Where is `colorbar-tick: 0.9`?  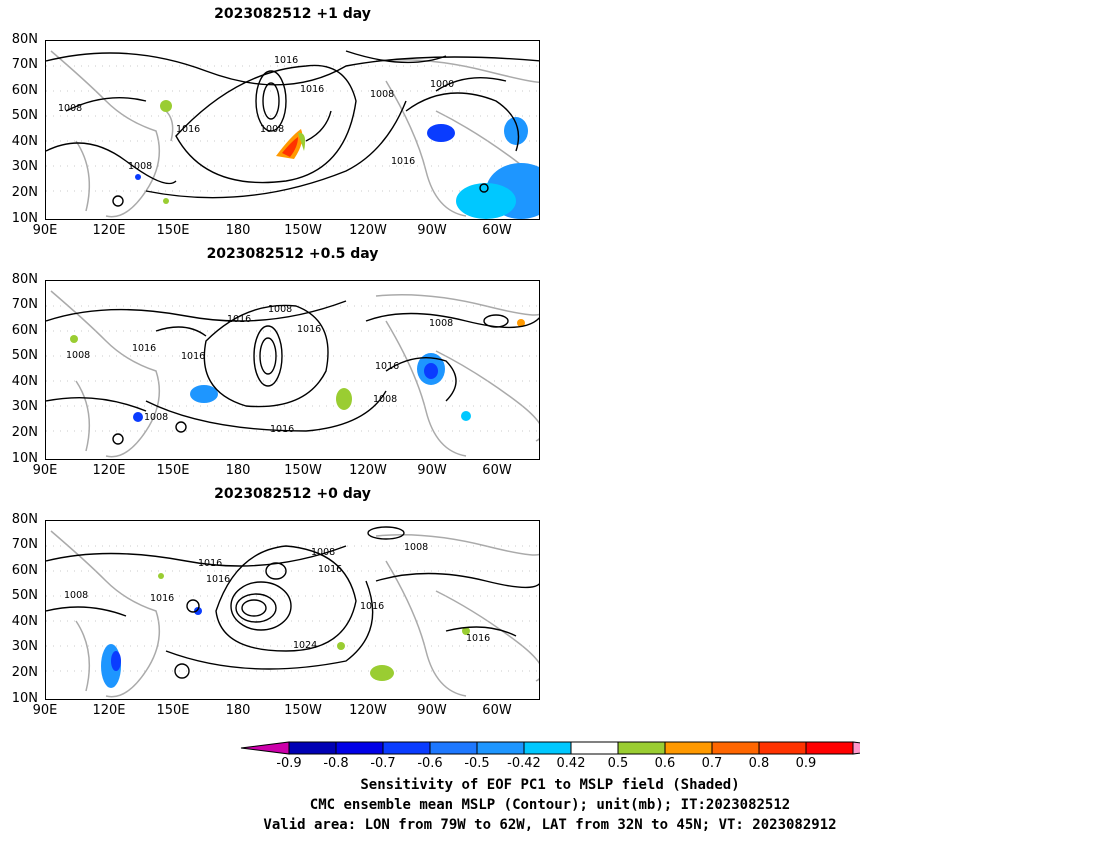
colorbar-tick: 0.9 is located at coordinates (806, 763).